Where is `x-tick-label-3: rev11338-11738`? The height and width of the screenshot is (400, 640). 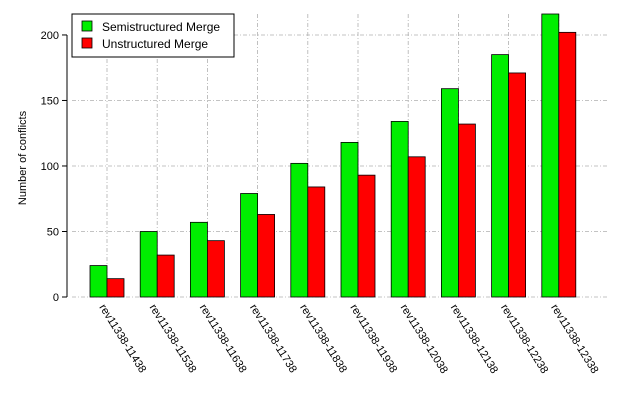 x-tick-label-3: rev11338-11738 is located at coordinates (273, 338).